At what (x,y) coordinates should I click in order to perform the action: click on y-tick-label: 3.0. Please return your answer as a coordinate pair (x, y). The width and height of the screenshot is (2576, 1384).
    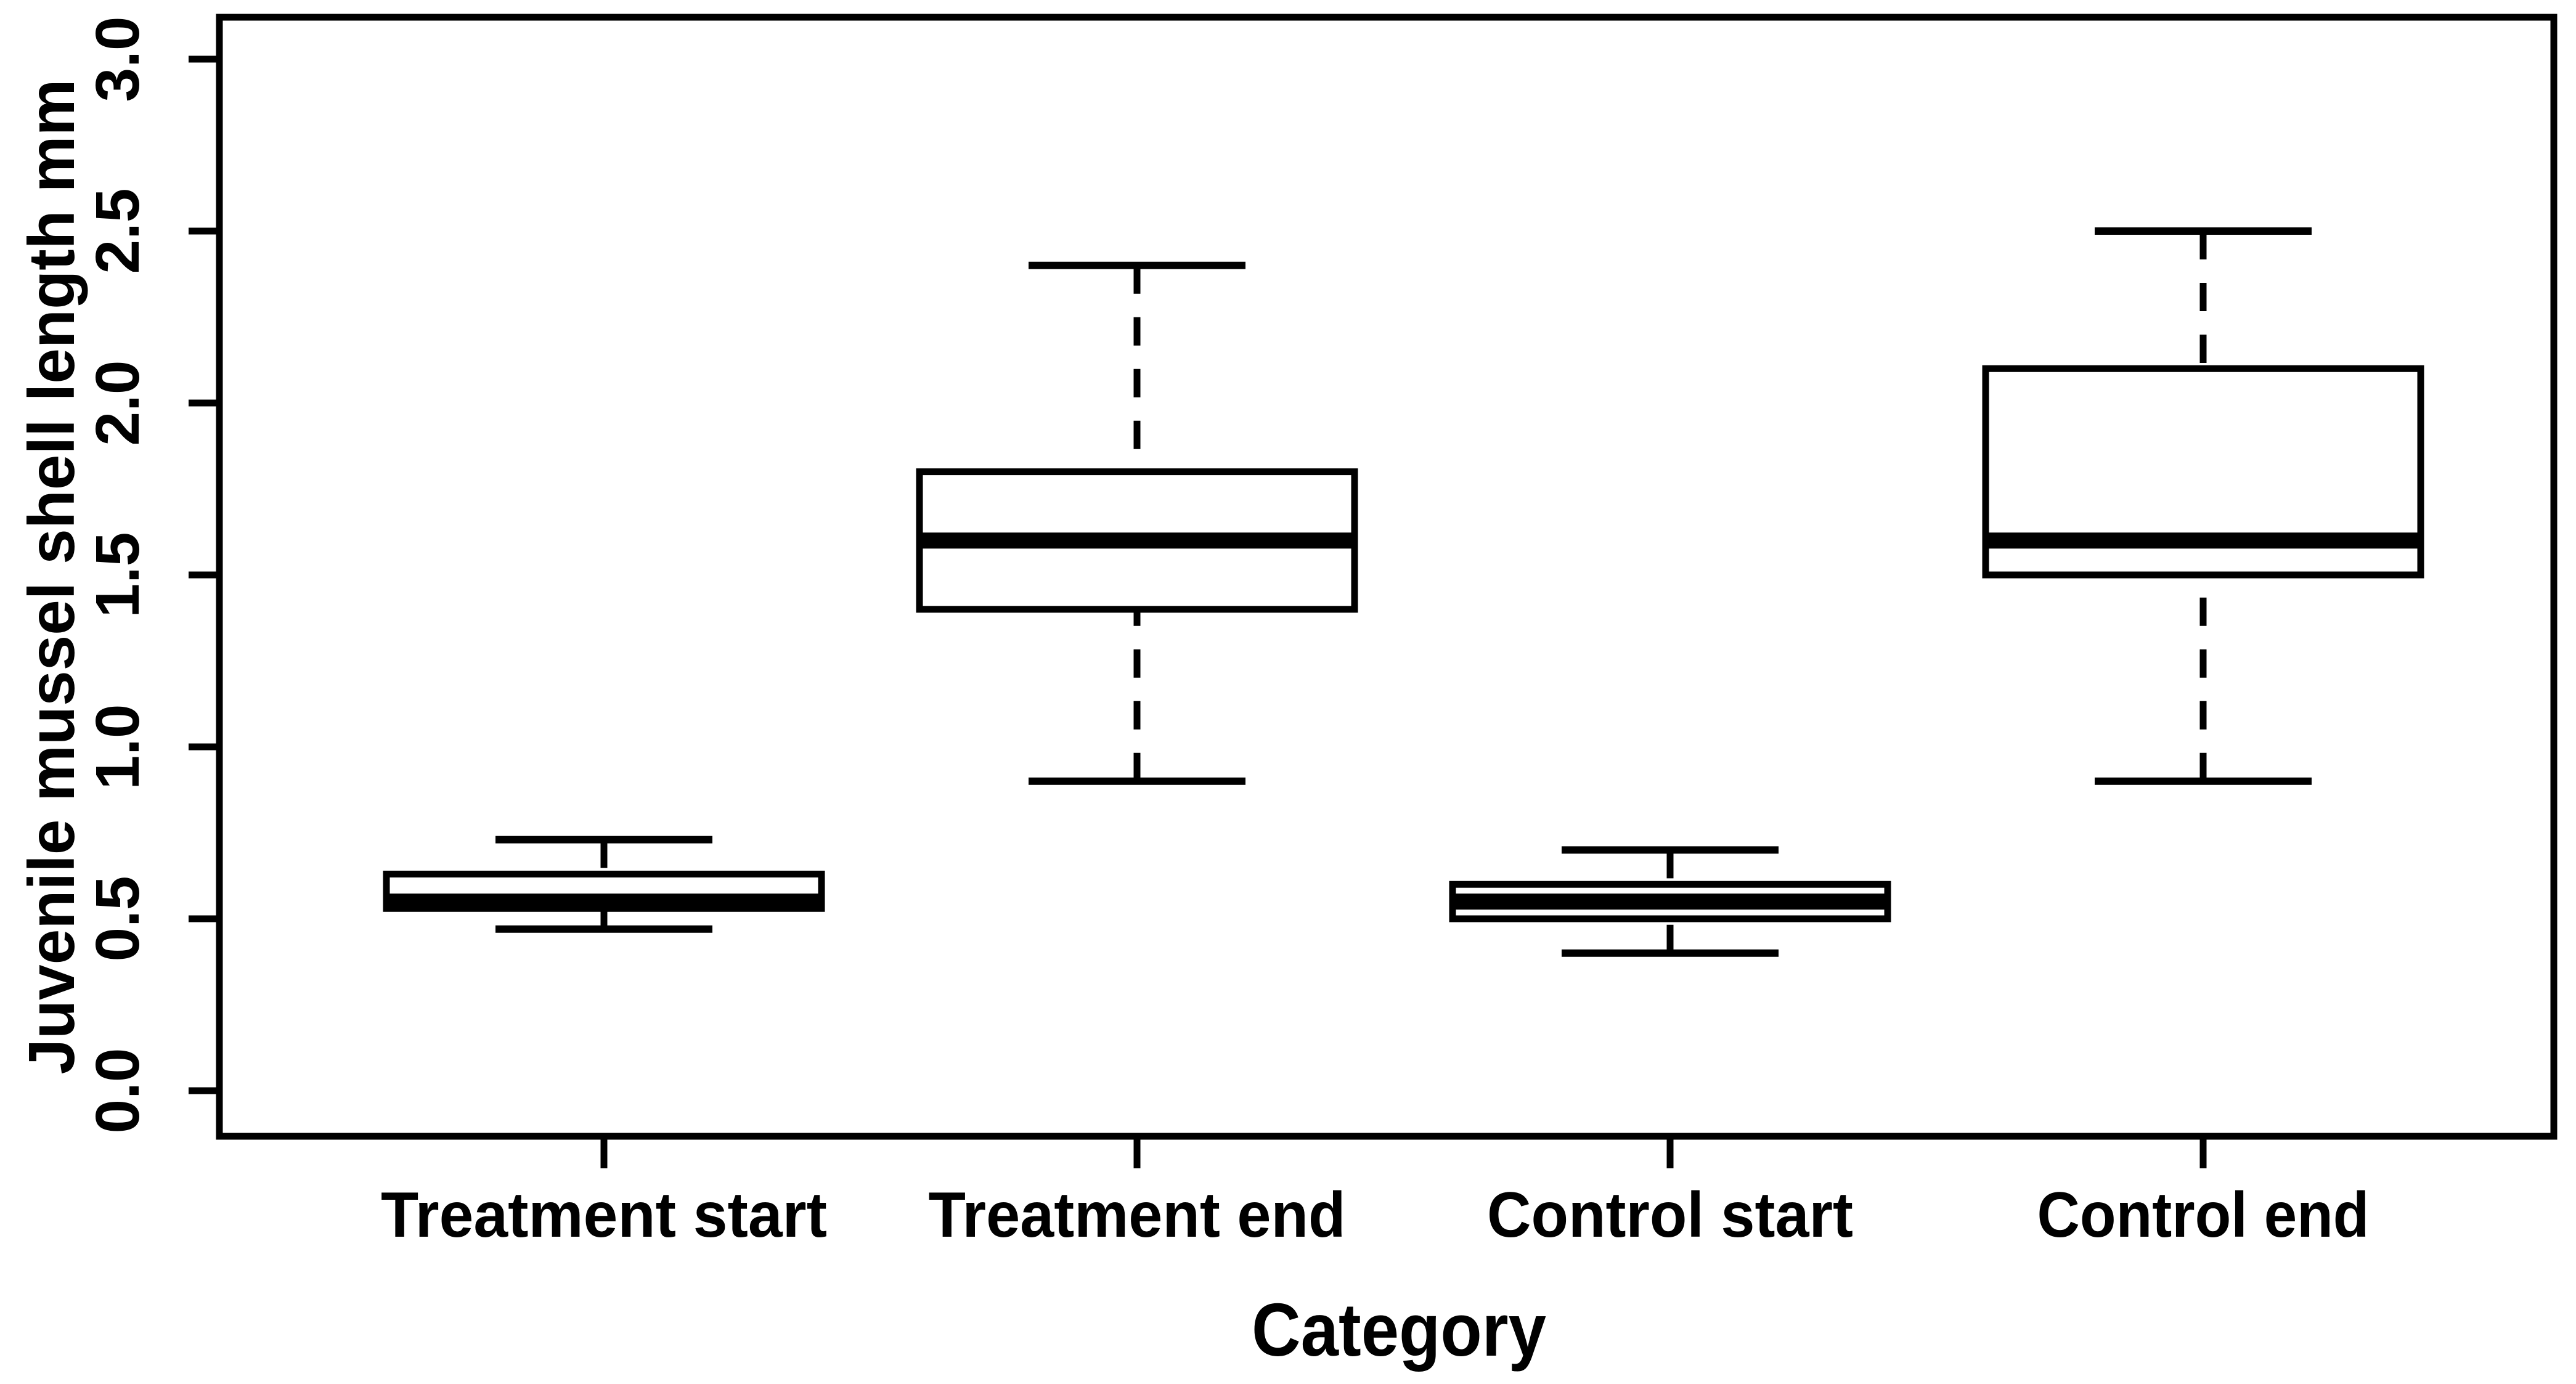
    Looking at the image, I should click on (117, 59).